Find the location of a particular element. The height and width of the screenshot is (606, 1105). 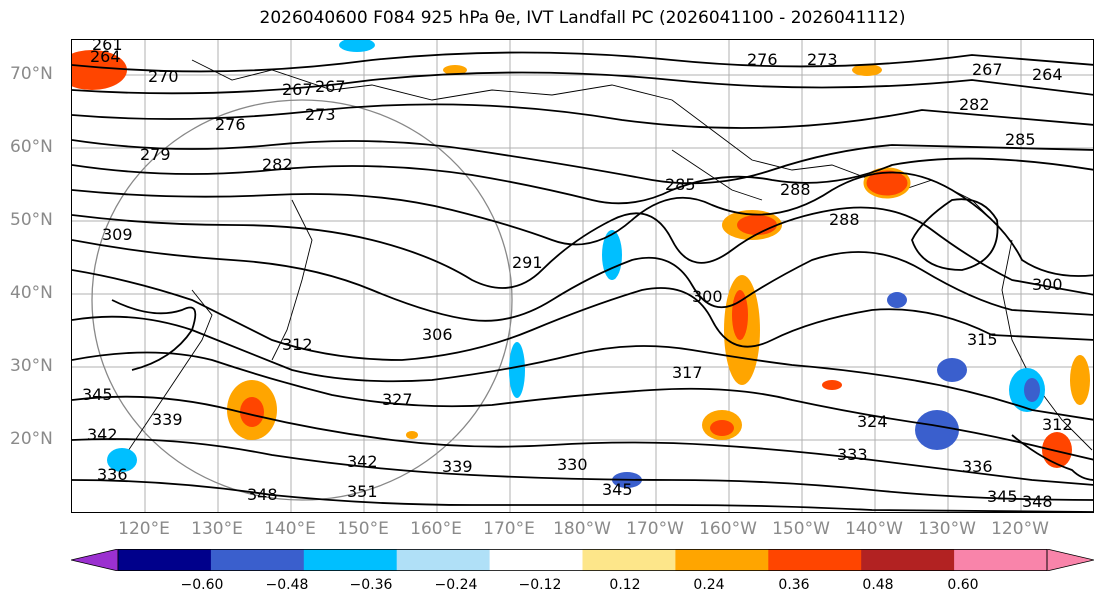

colorbar-extend-max is located at coordinates (1070, 560).